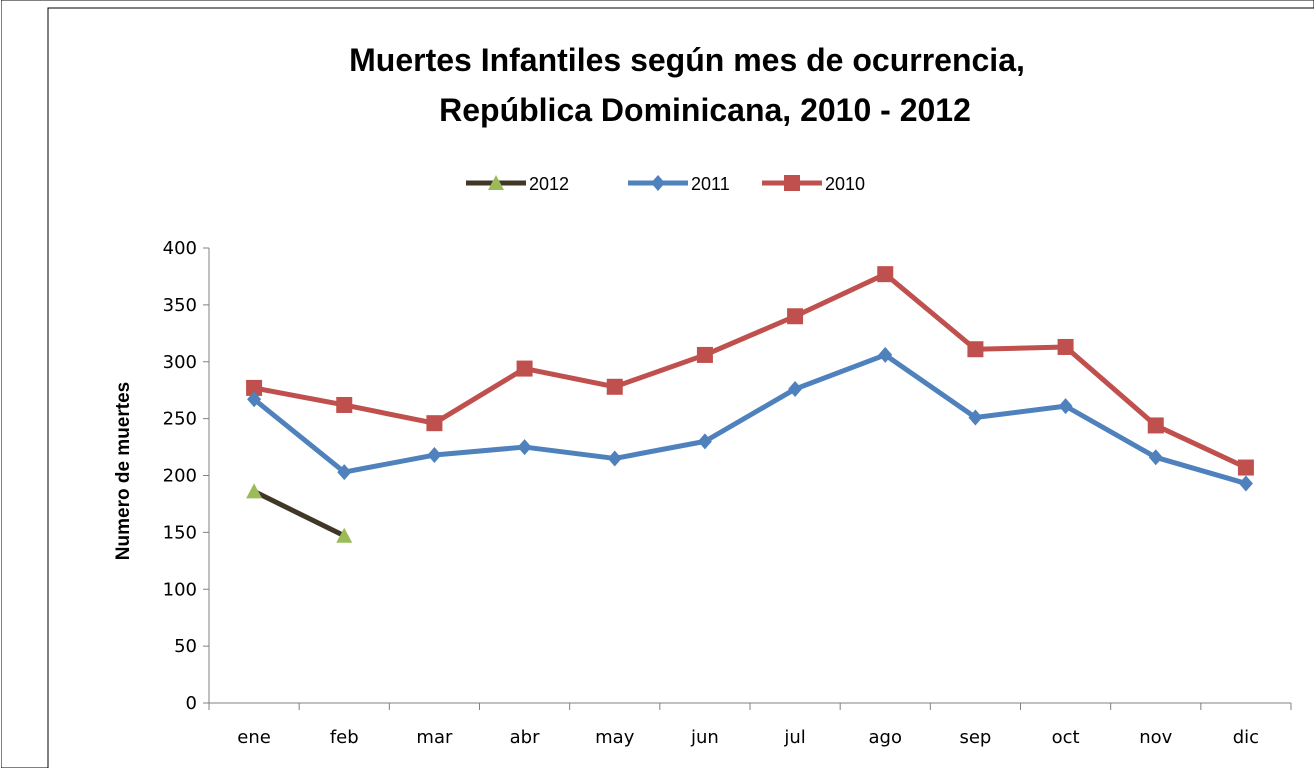  I want to click on y-tick-label: 350, so click(180, 305).